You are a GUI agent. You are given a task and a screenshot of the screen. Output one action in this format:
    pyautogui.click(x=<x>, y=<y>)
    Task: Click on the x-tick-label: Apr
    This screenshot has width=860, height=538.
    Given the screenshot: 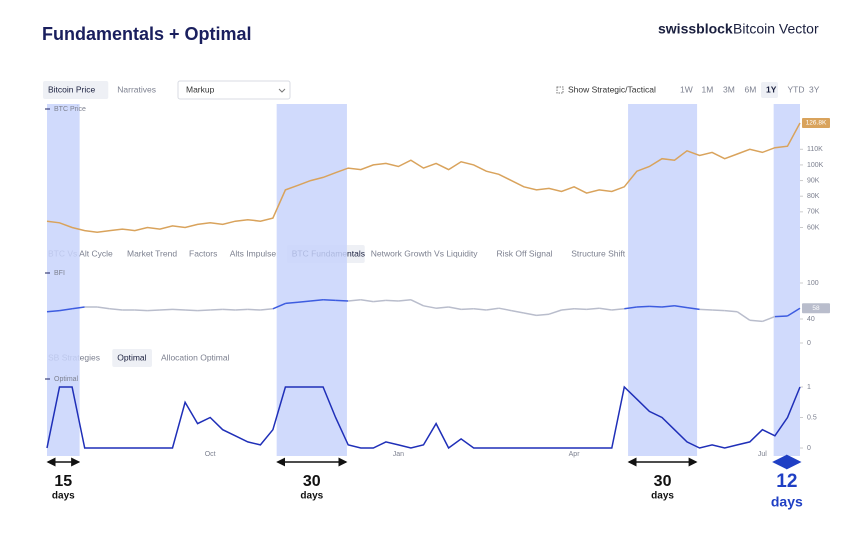 What is the action you would take?
    pyautogui.click(x=575, y=454)
    